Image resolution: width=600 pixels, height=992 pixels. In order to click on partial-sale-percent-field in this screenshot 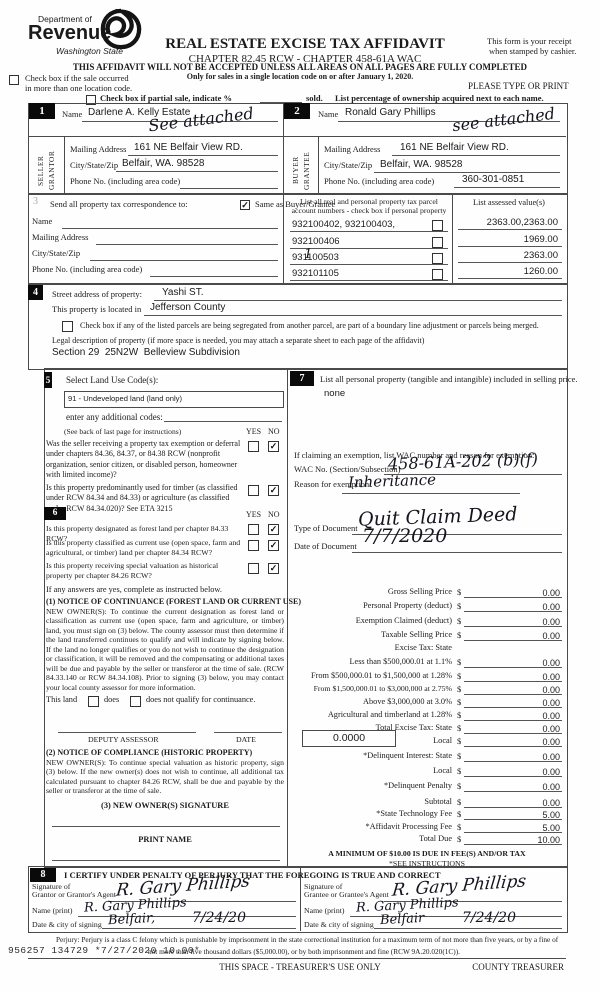, I will do `click(281, 98)`.